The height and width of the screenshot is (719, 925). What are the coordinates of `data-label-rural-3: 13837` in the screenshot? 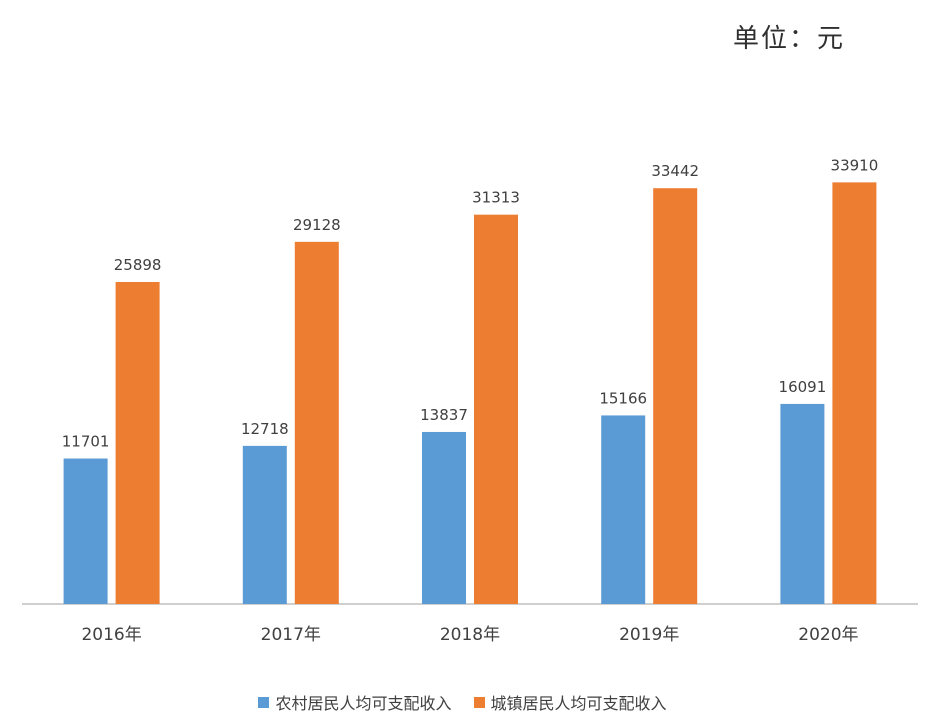 It's located at (444, 415).